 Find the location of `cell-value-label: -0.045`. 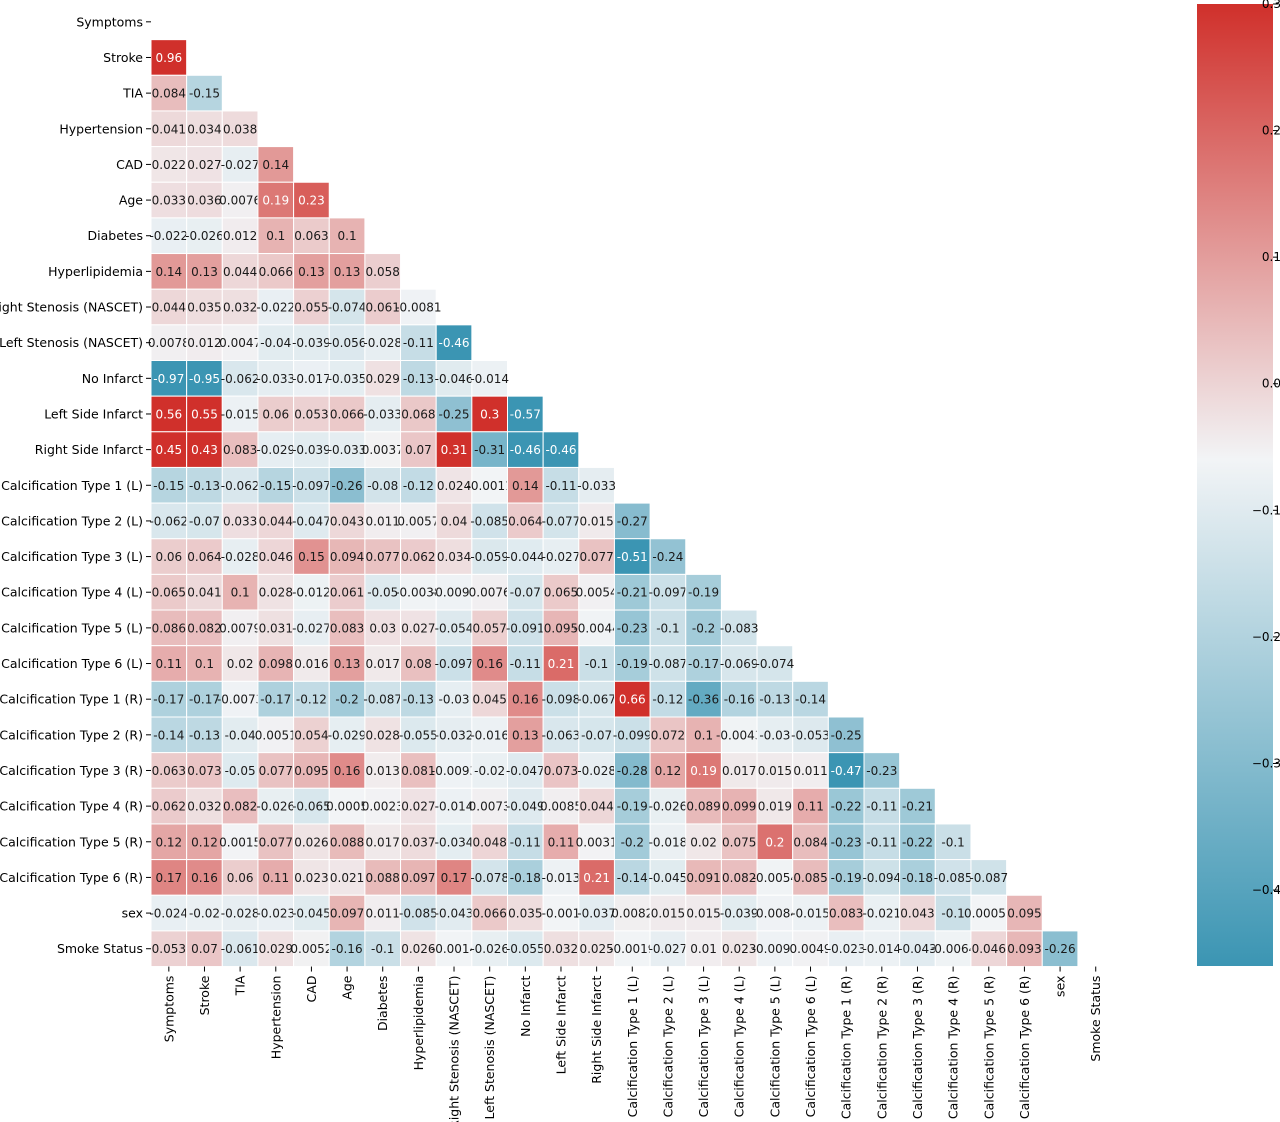

cell-value-label: -0.045 is located at coordinates (668, 878).